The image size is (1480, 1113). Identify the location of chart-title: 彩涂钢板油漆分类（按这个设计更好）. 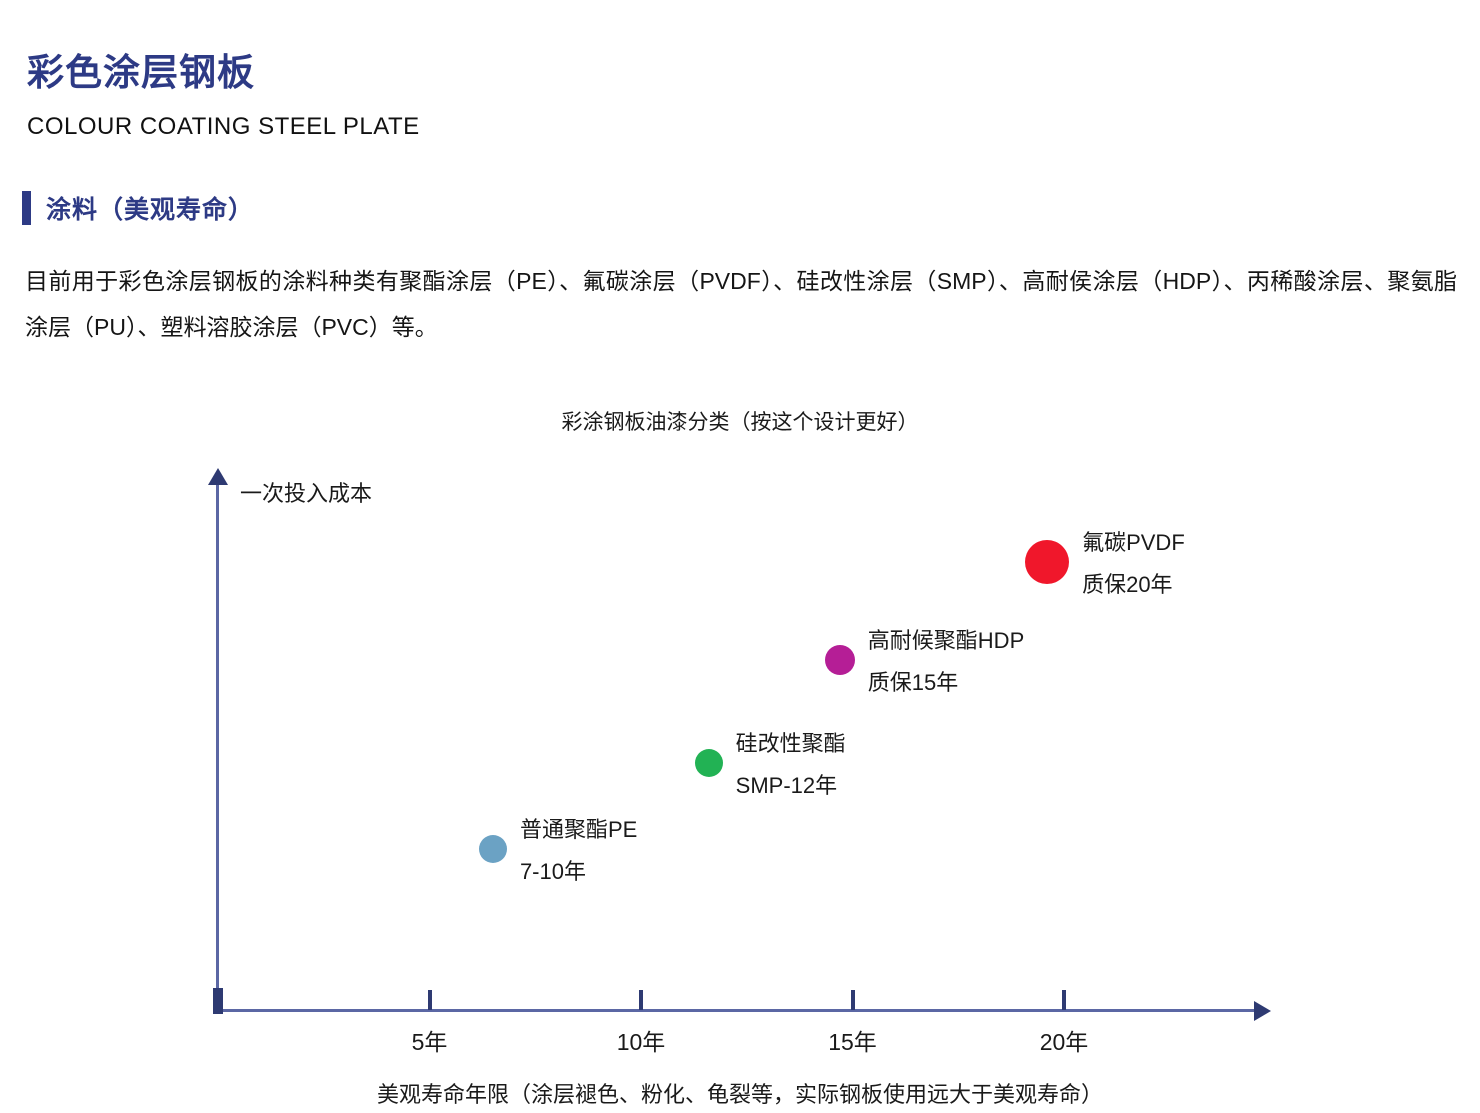
(740, 422).